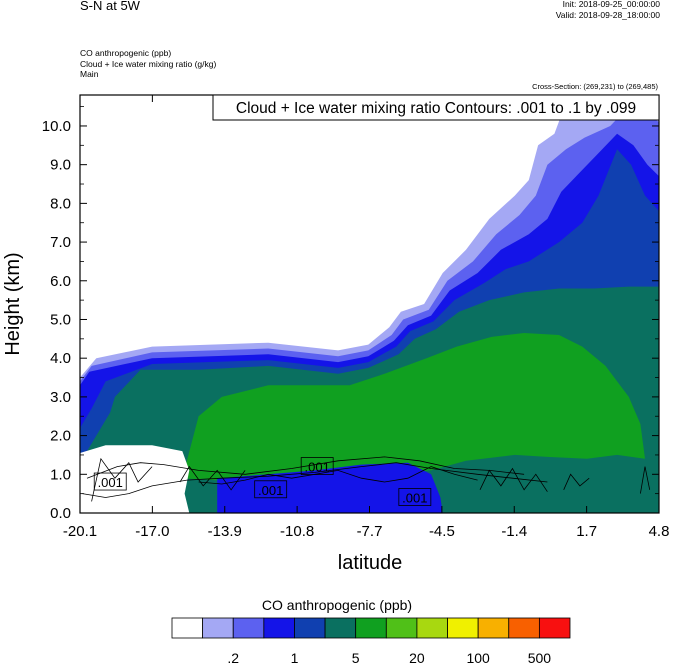 This screenshot has width=674, height=668. Describe the element at coordinates (110, 6) in the screenshot. I see `chart-title: S-N at 5W` at that location.